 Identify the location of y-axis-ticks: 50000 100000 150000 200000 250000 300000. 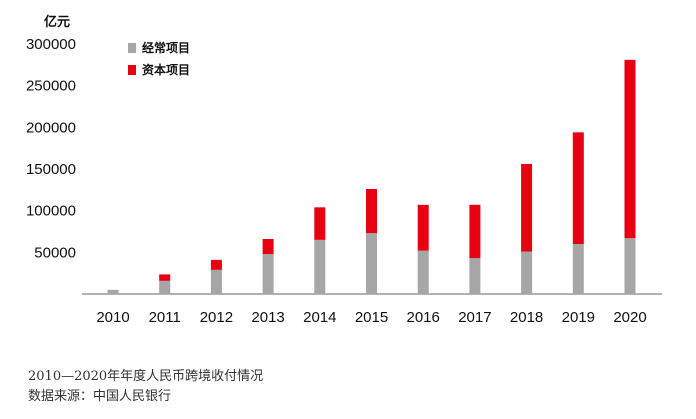
(51, 148).